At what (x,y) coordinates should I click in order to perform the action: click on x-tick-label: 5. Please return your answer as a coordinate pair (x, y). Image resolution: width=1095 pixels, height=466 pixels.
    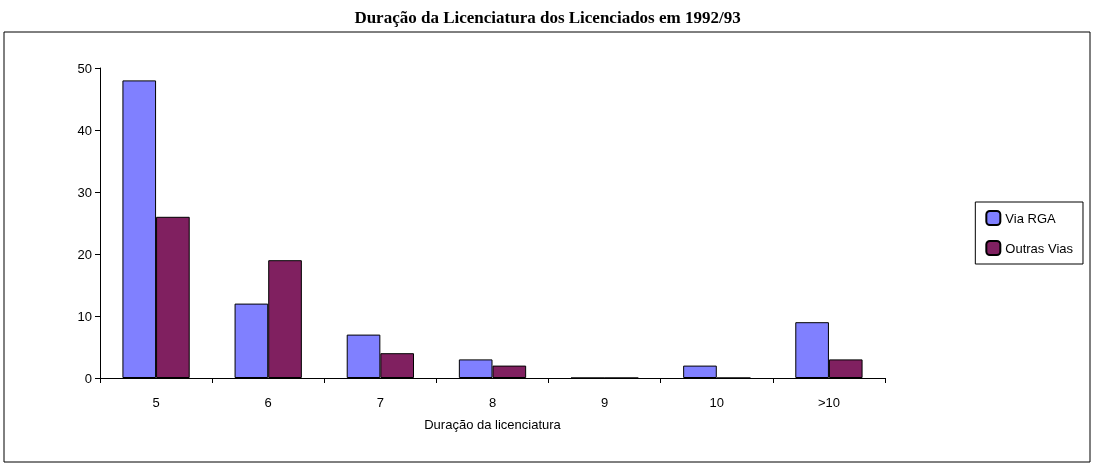
    Looking at the image, I should click on (156, 402).